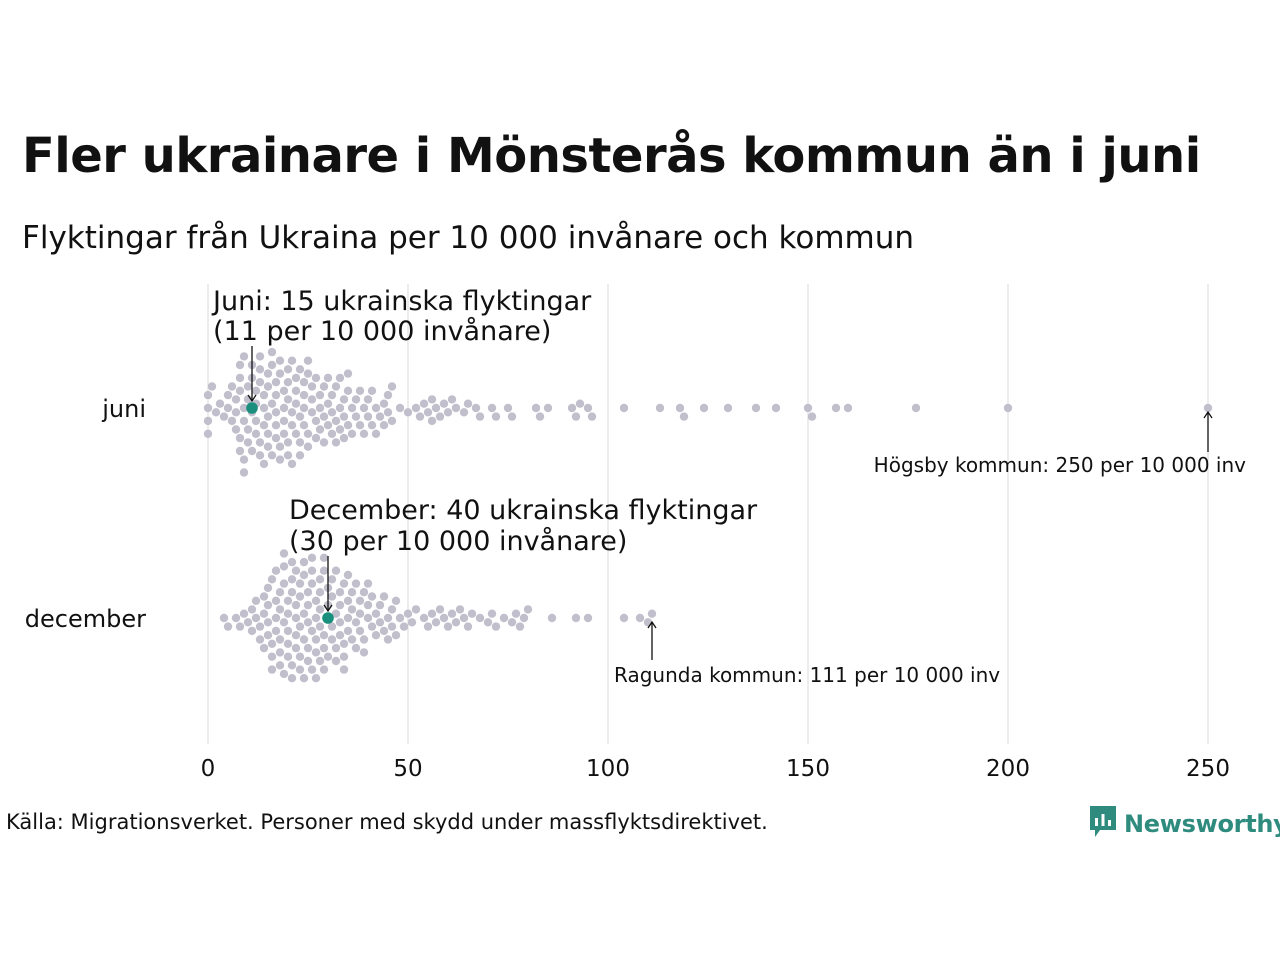 Image resolution: width=1280 pixels, height=960 pixels. Describe the element at coordinates (401, 301) in the screenshot. I see `highlight-annotation-line1: Juni: 15 ukrainska flyktingar` at that location.